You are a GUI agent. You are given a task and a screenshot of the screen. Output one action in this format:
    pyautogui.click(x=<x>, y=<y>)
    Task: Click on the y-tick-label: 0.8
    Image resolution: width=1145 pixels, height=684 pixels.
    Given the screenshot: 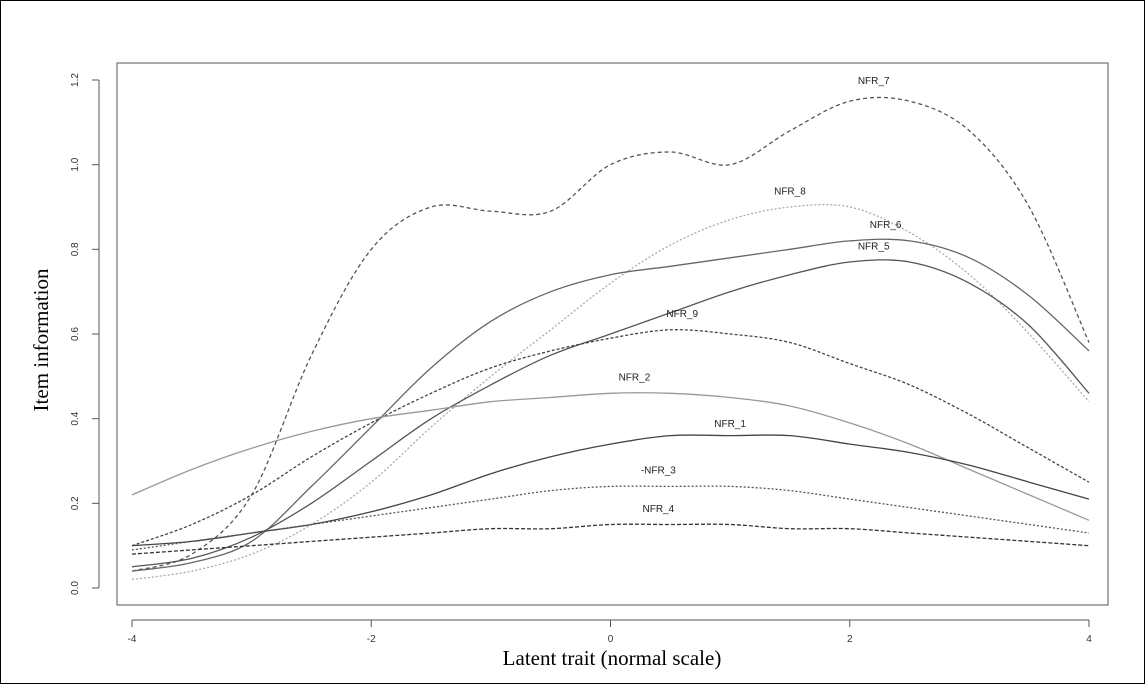 What is the action you would take?
    pyautogui.click(x=75, y=249)
    